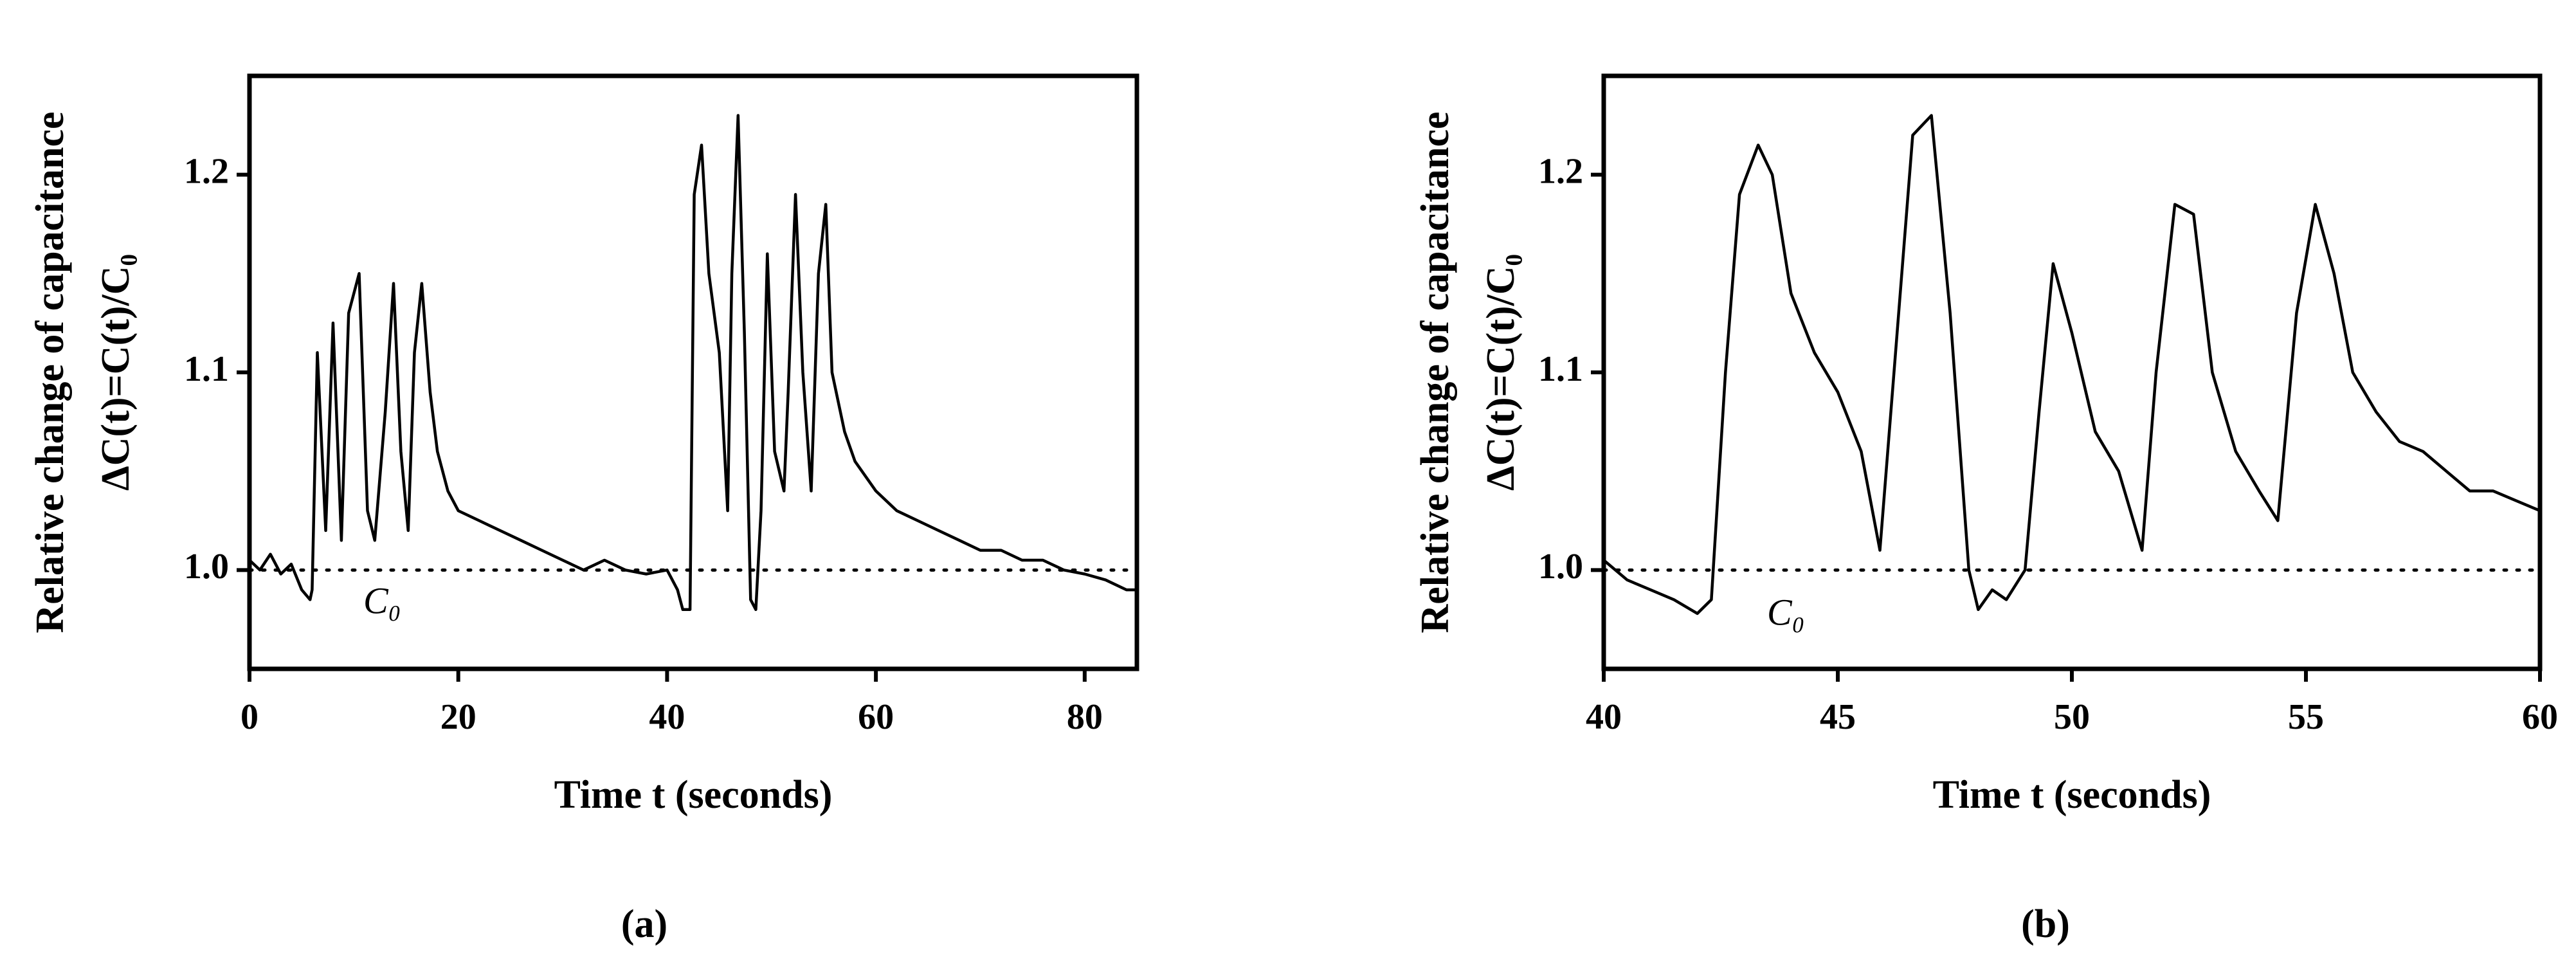 This screenshot has width=2576, height=966. I want to click on x-tick-label: 80, so click(1085, 717).